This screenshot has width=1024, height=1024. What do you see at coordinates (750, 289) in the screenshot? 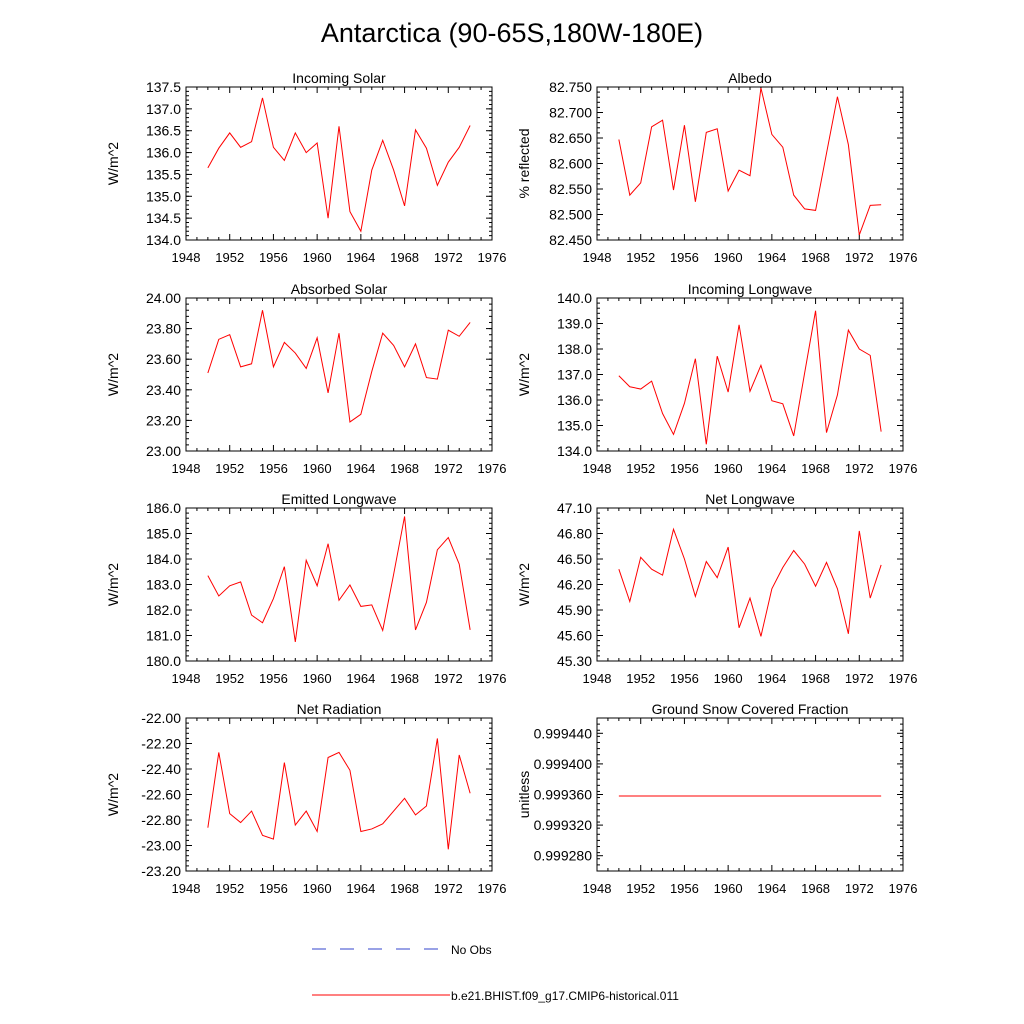
I see `panel-title: Incoming Longwave` at bounding box center [750, 289].